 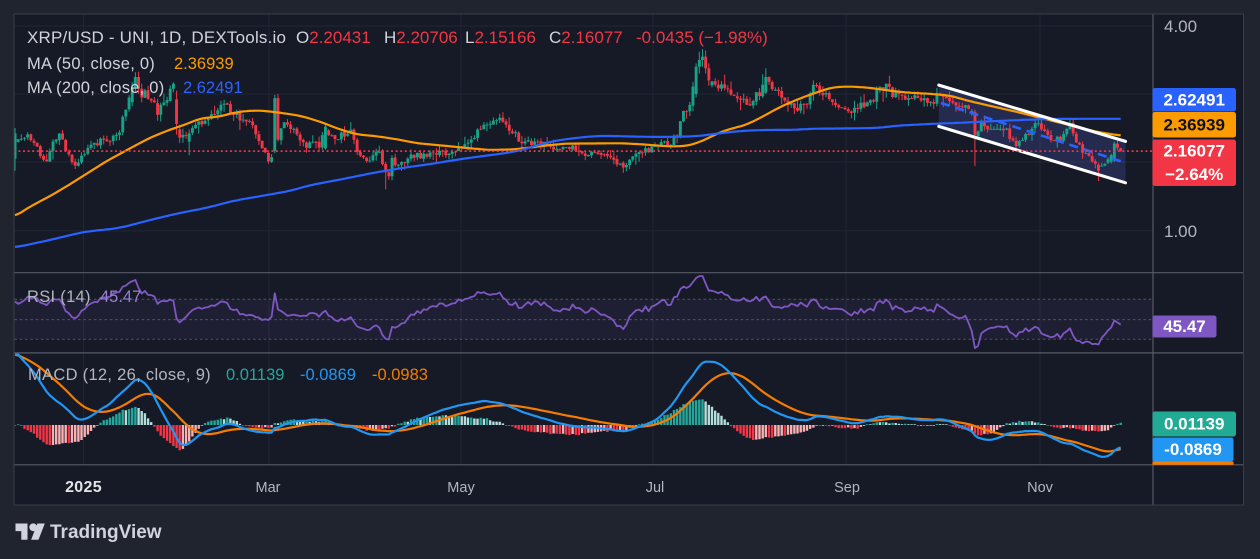 What do you see at coordinates (400, 375) in the screenshot?
I see `svg-text: -0.0983` at bounding box center [400, 375].